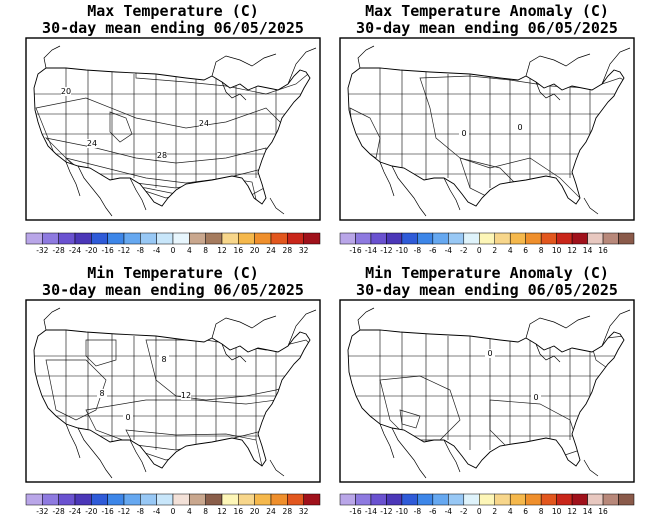 Image resolution: width=662 pixels, height=526 pixels. I want to click on colorbar-tick-label: 28, so click(288, 250).